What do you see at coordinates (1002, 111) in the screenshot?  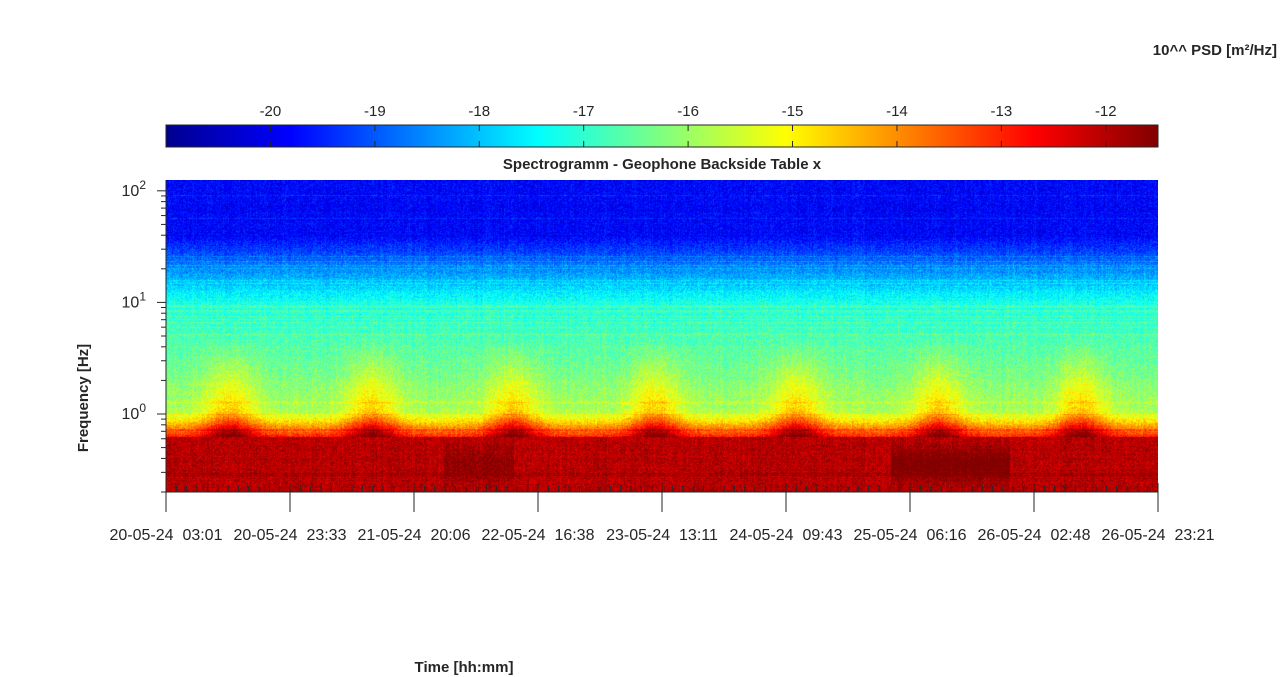 I see `colorbar-tick-label: -13` at bounding box center [1002, 111].